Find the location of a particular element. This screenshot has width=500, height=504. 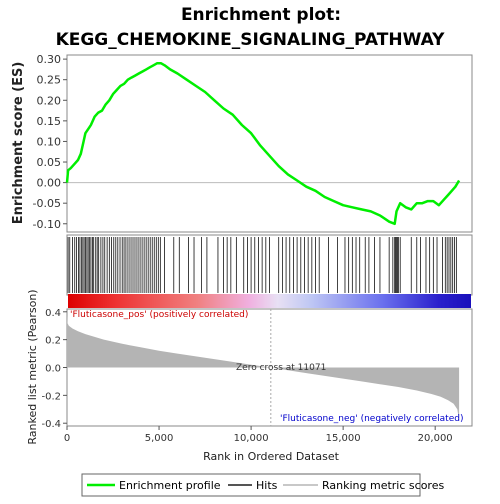

legend-hits-label: Hits is located at coordinates (267, 485).